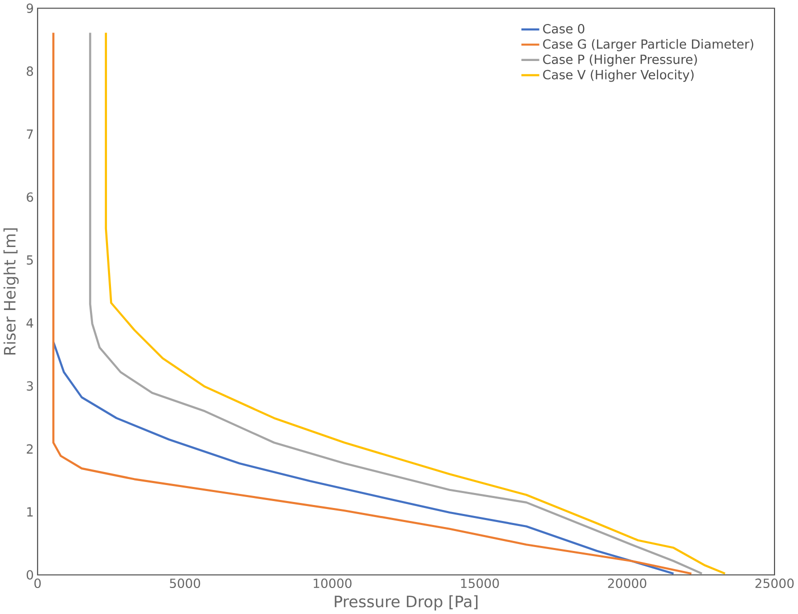 The image size is (798, 614). What do you see at coordinates (30, 197) in the screenshot?
I see `y-tick-label: 6` at bounding box center [30, 197].